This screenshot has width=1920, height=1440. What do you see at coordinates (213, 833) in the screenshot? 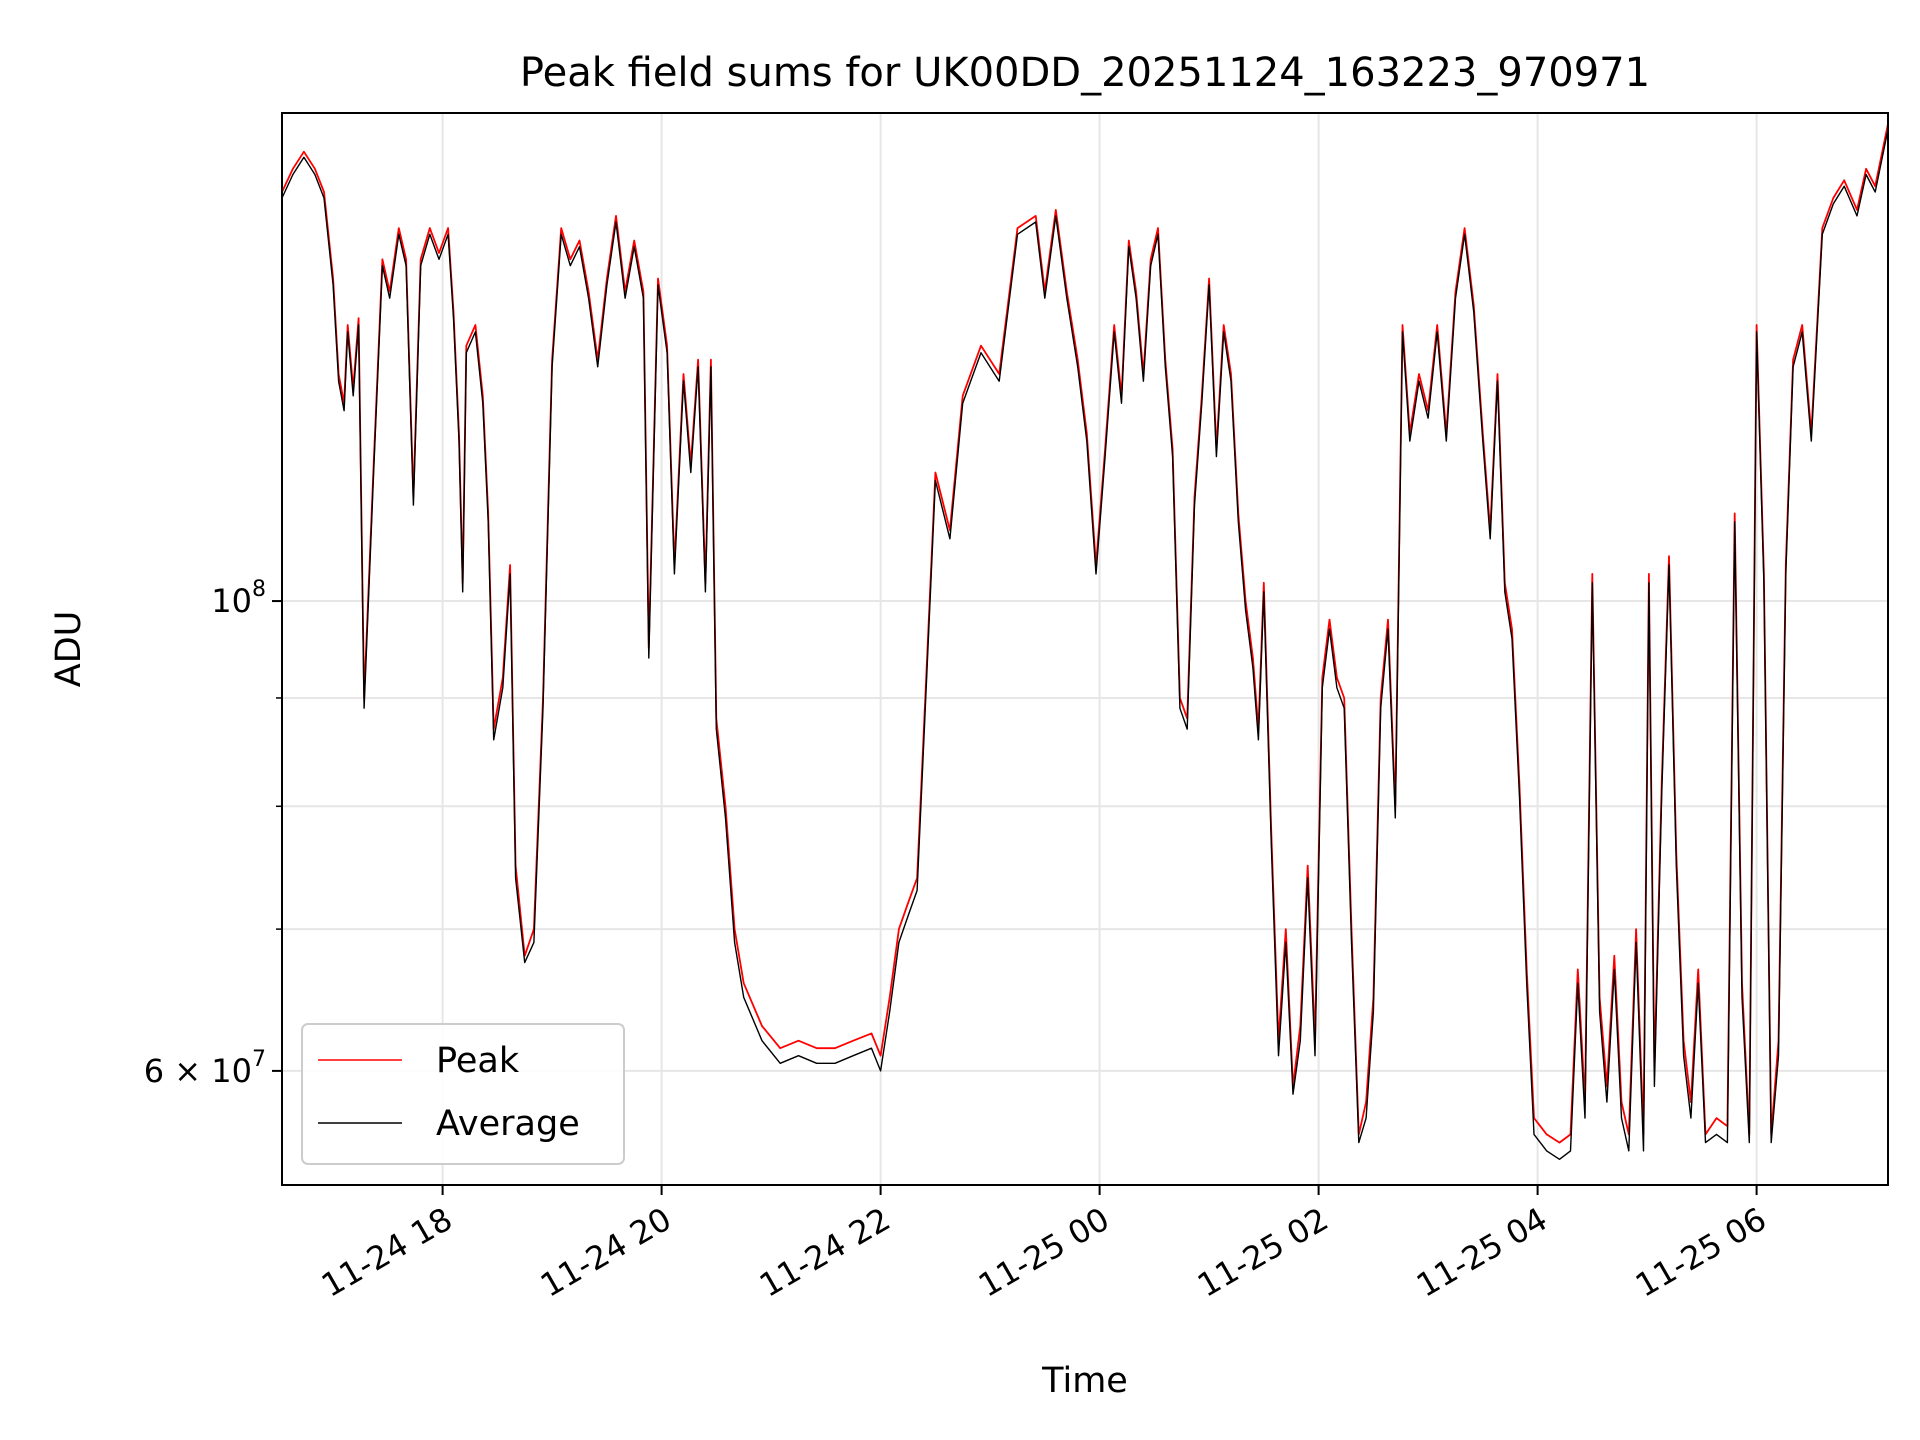
I see `y-axis-ticks: 108 6 × 107` at bounding box center [213, 833].